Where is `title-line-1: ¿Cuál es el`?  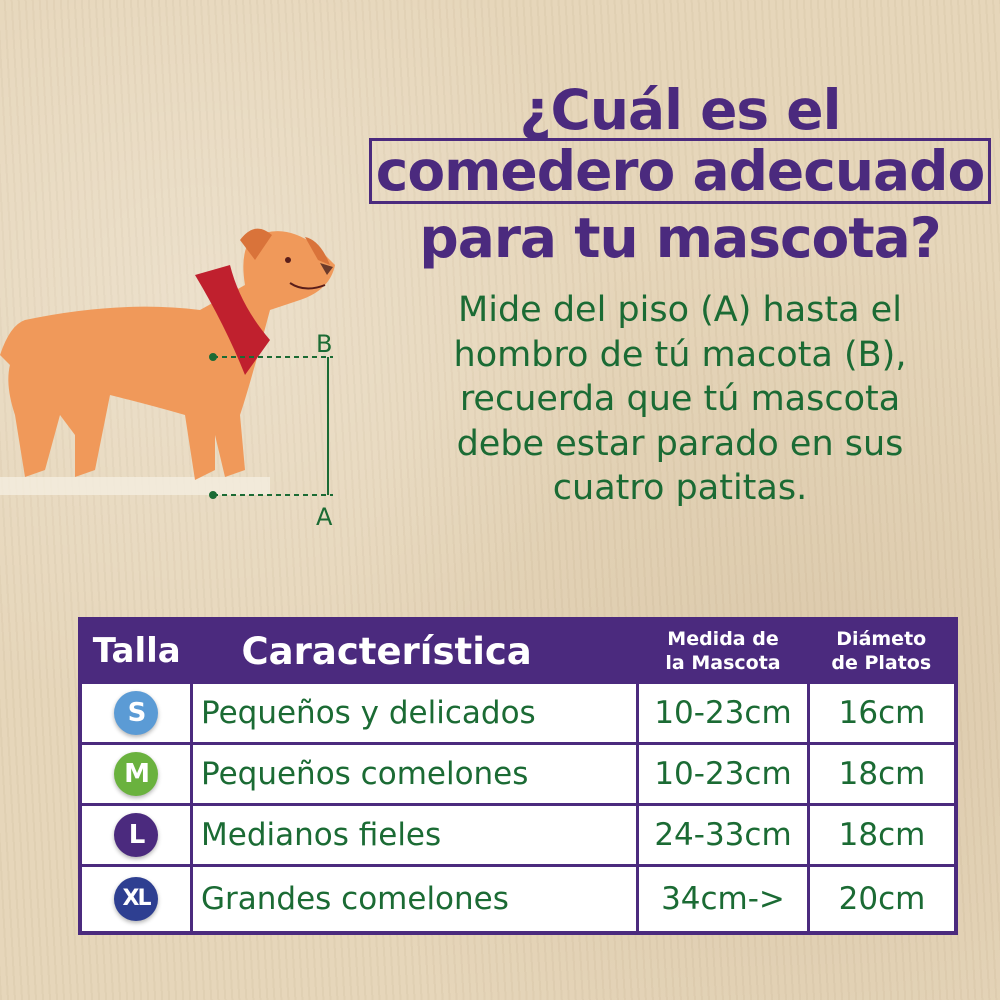 title-line-1: ¿Cuál es el is located at coordinates (680, 110).